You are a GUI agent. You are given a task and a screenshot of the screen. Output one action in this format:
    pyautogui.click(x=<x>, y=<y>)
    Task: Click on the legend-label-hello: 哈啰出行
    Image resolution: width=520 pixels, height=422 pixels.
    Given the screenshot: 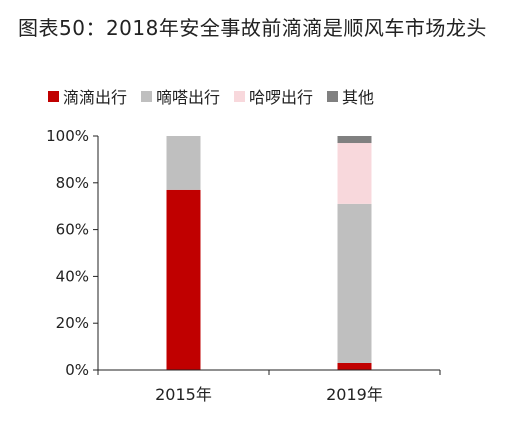 What is the action you would take?
    pyautogui.click(x=281, y=97)
    